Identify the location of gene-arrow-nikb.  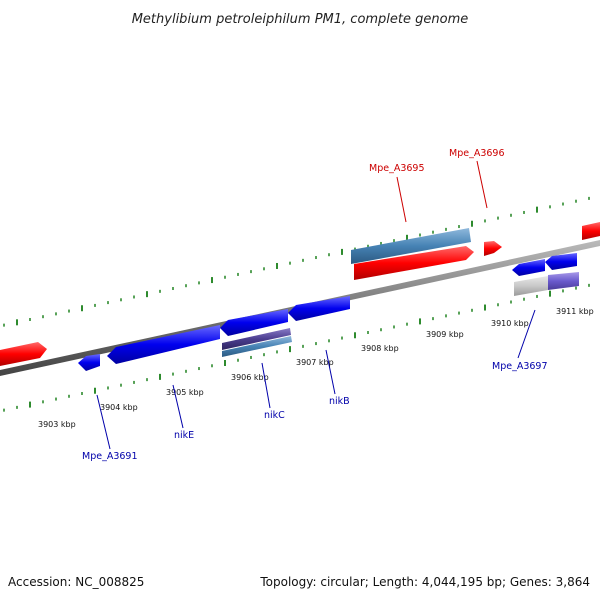
(319, 308).